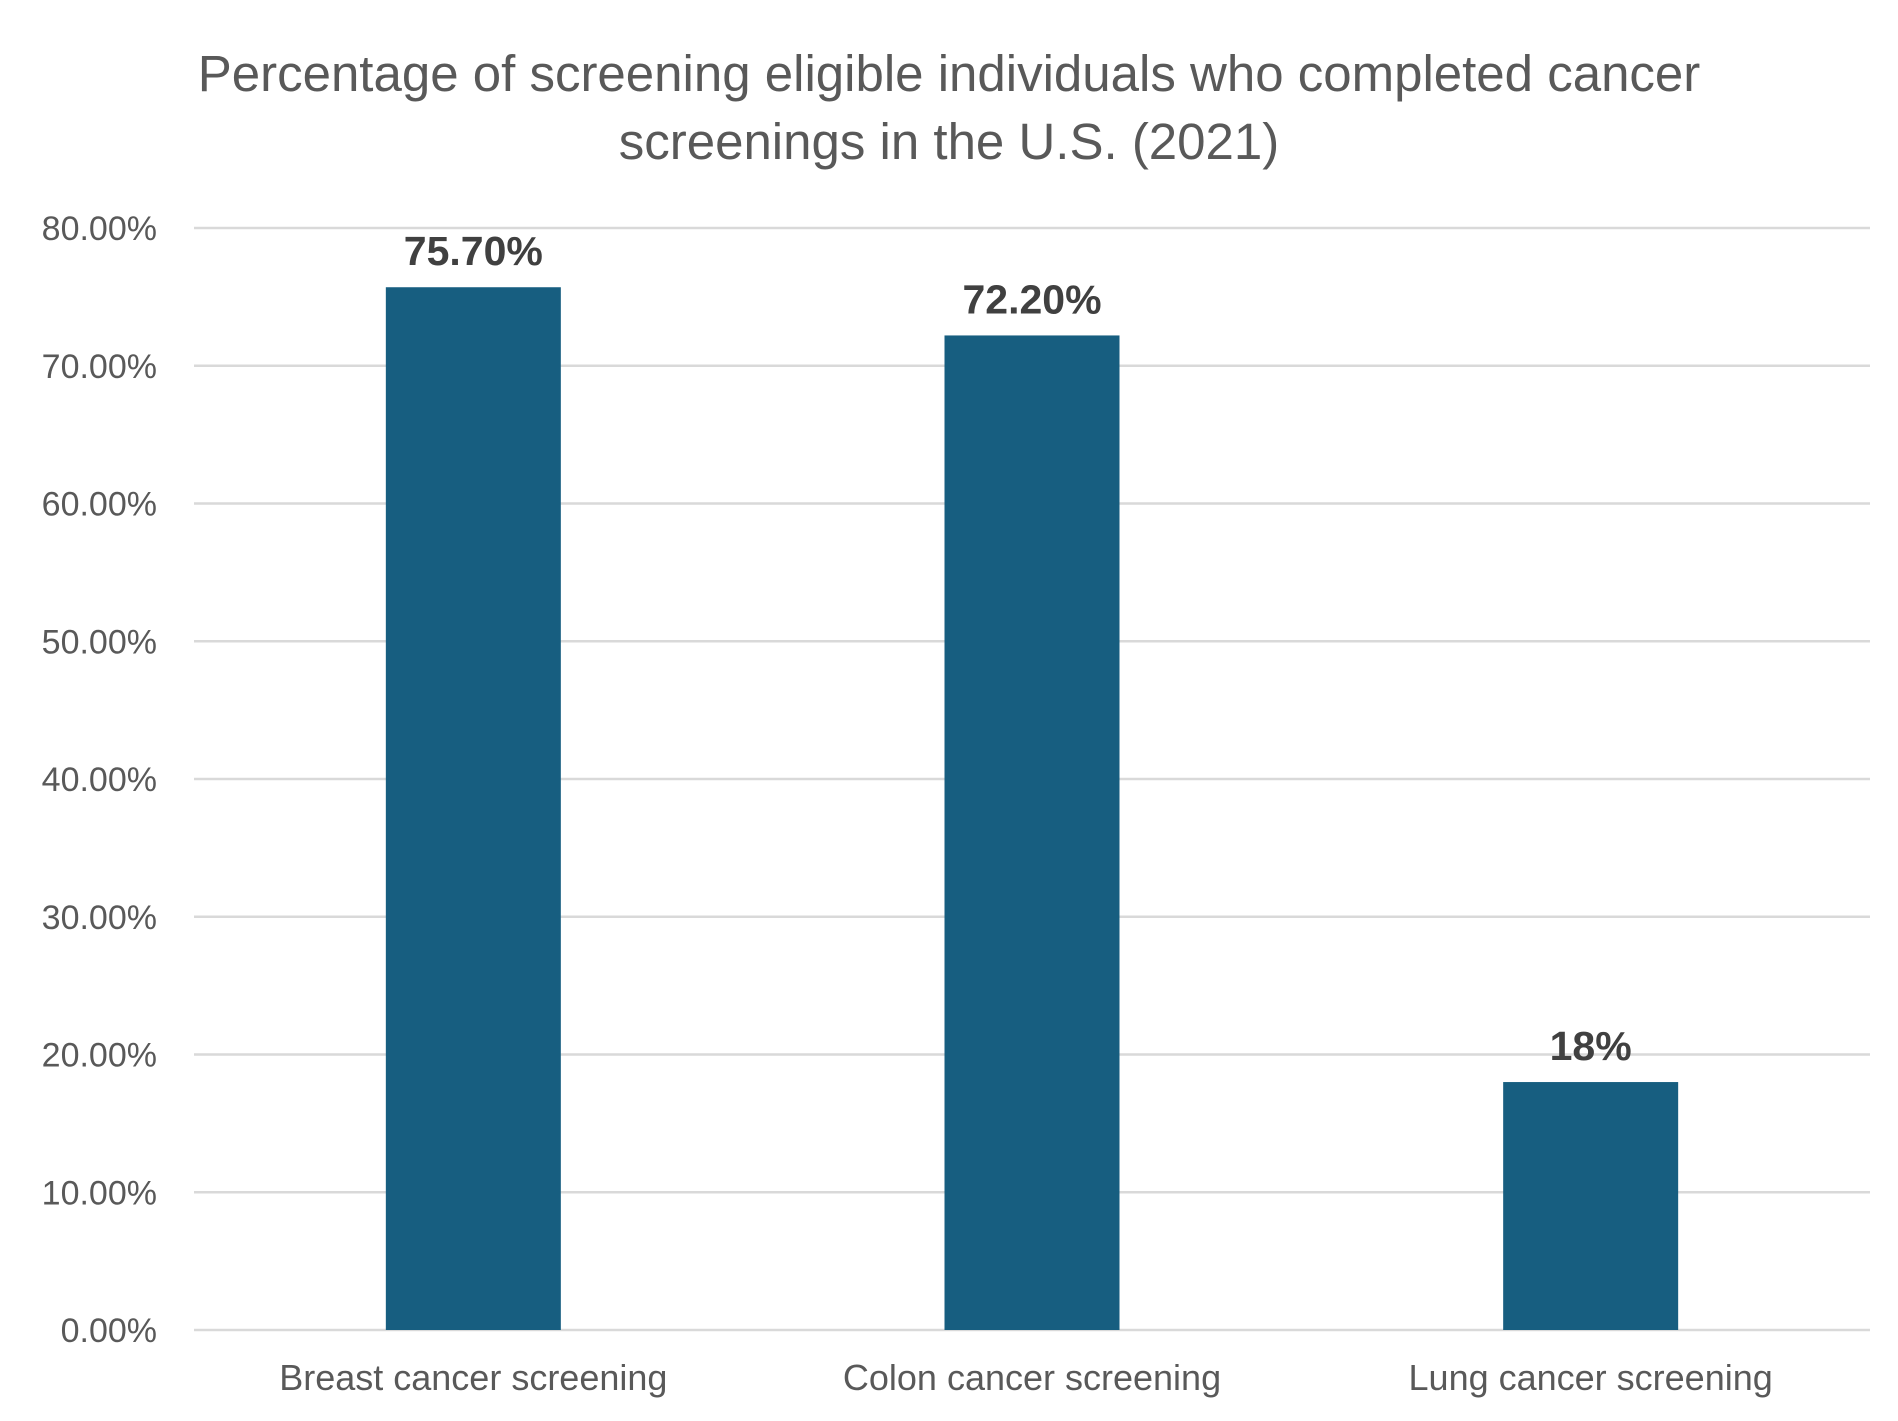  I want to click on y-tick-label: 0.00%, so click(109, 1331).